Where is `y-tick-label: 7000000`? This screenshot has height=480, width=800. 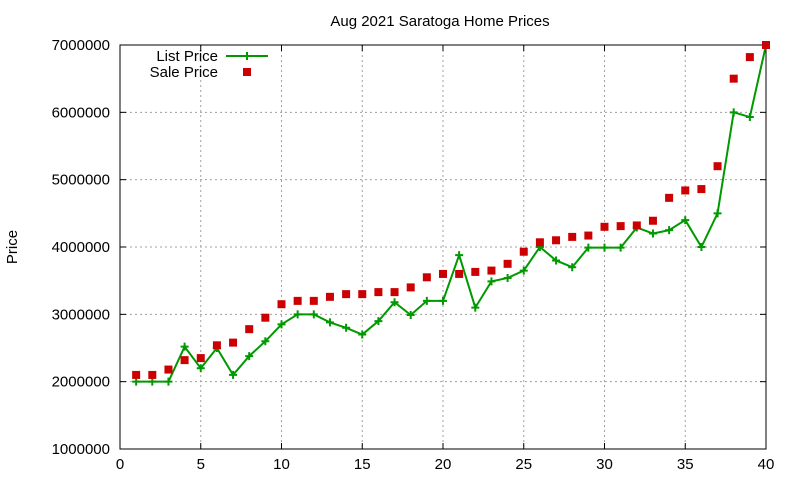 y-tick-label: 7000000 is located at coordinates (81, 45).